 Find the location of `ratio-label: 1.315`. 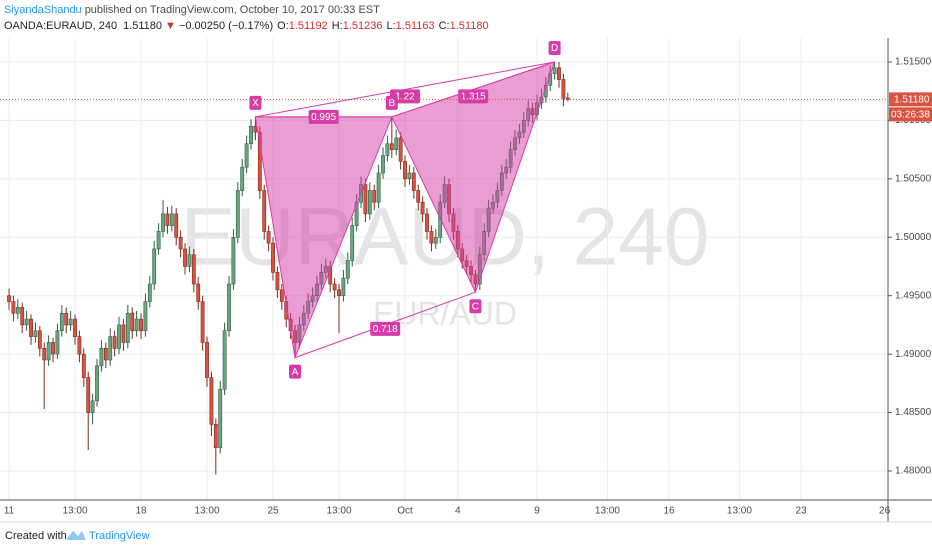

ratio-label: 1.315 is located at coordinates (473, 97).